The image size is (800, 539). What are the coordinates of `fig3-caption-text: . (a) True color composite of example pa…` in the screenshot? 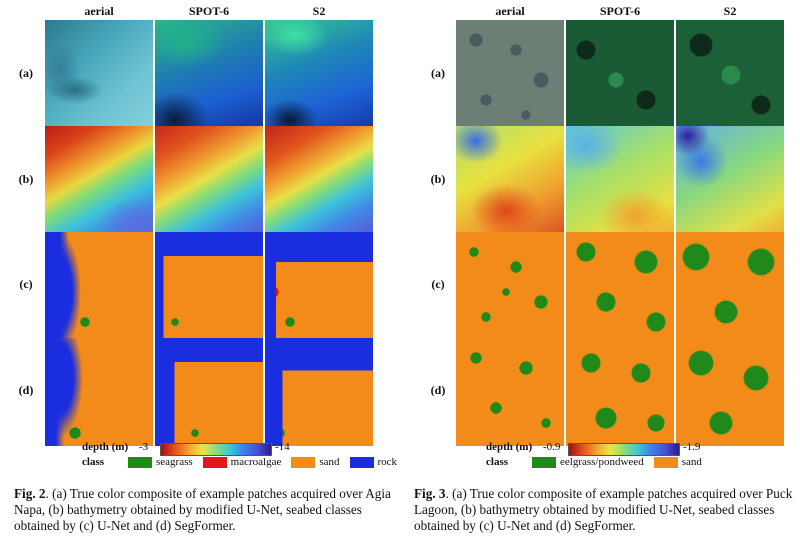 It's located at (603, 509).